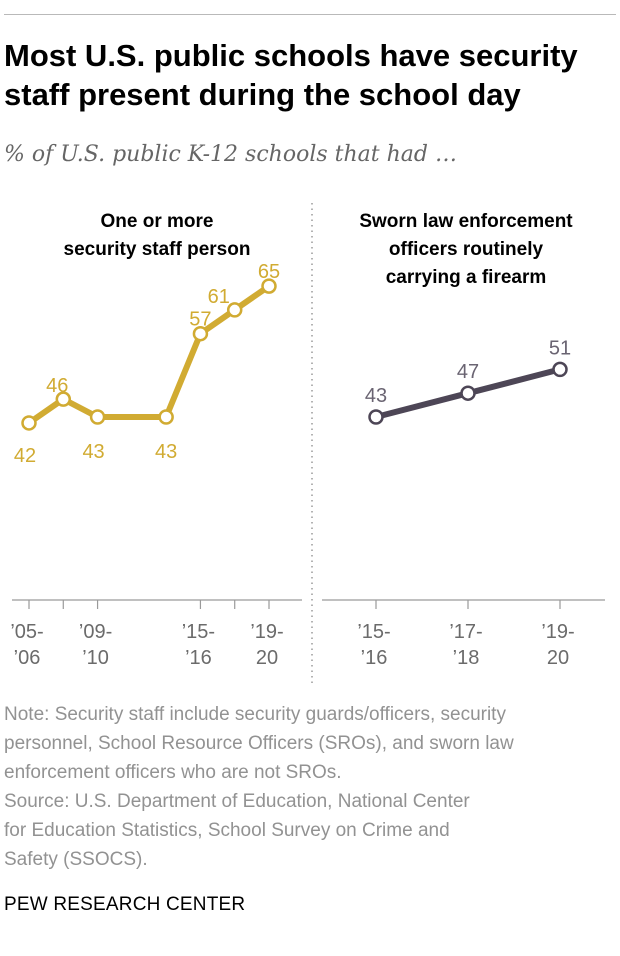 The height and width of the screenshot is (956, 620). I want to click on x-tick-label-left: 20, so click(267, 658).